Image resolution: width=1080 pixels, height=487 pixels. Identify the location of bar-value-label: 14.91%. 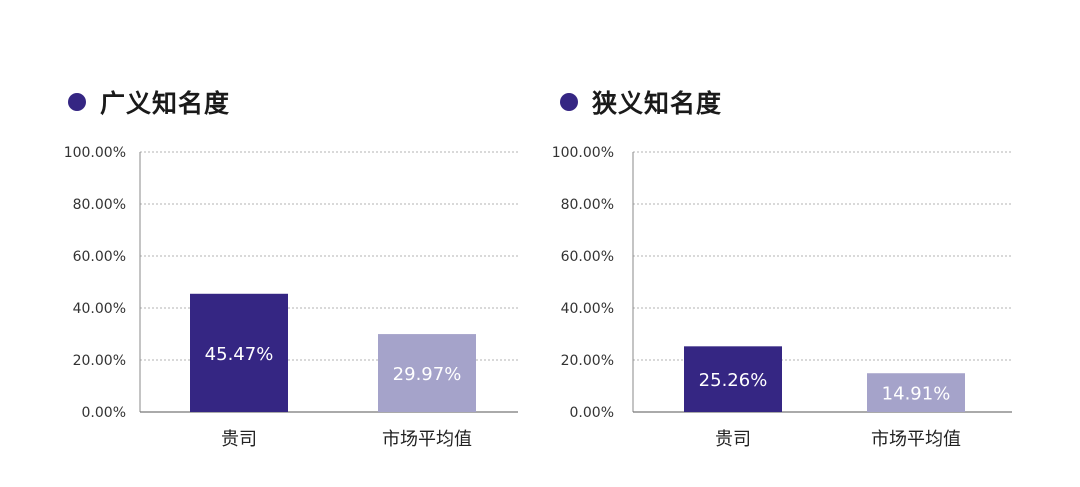
(916, 394).